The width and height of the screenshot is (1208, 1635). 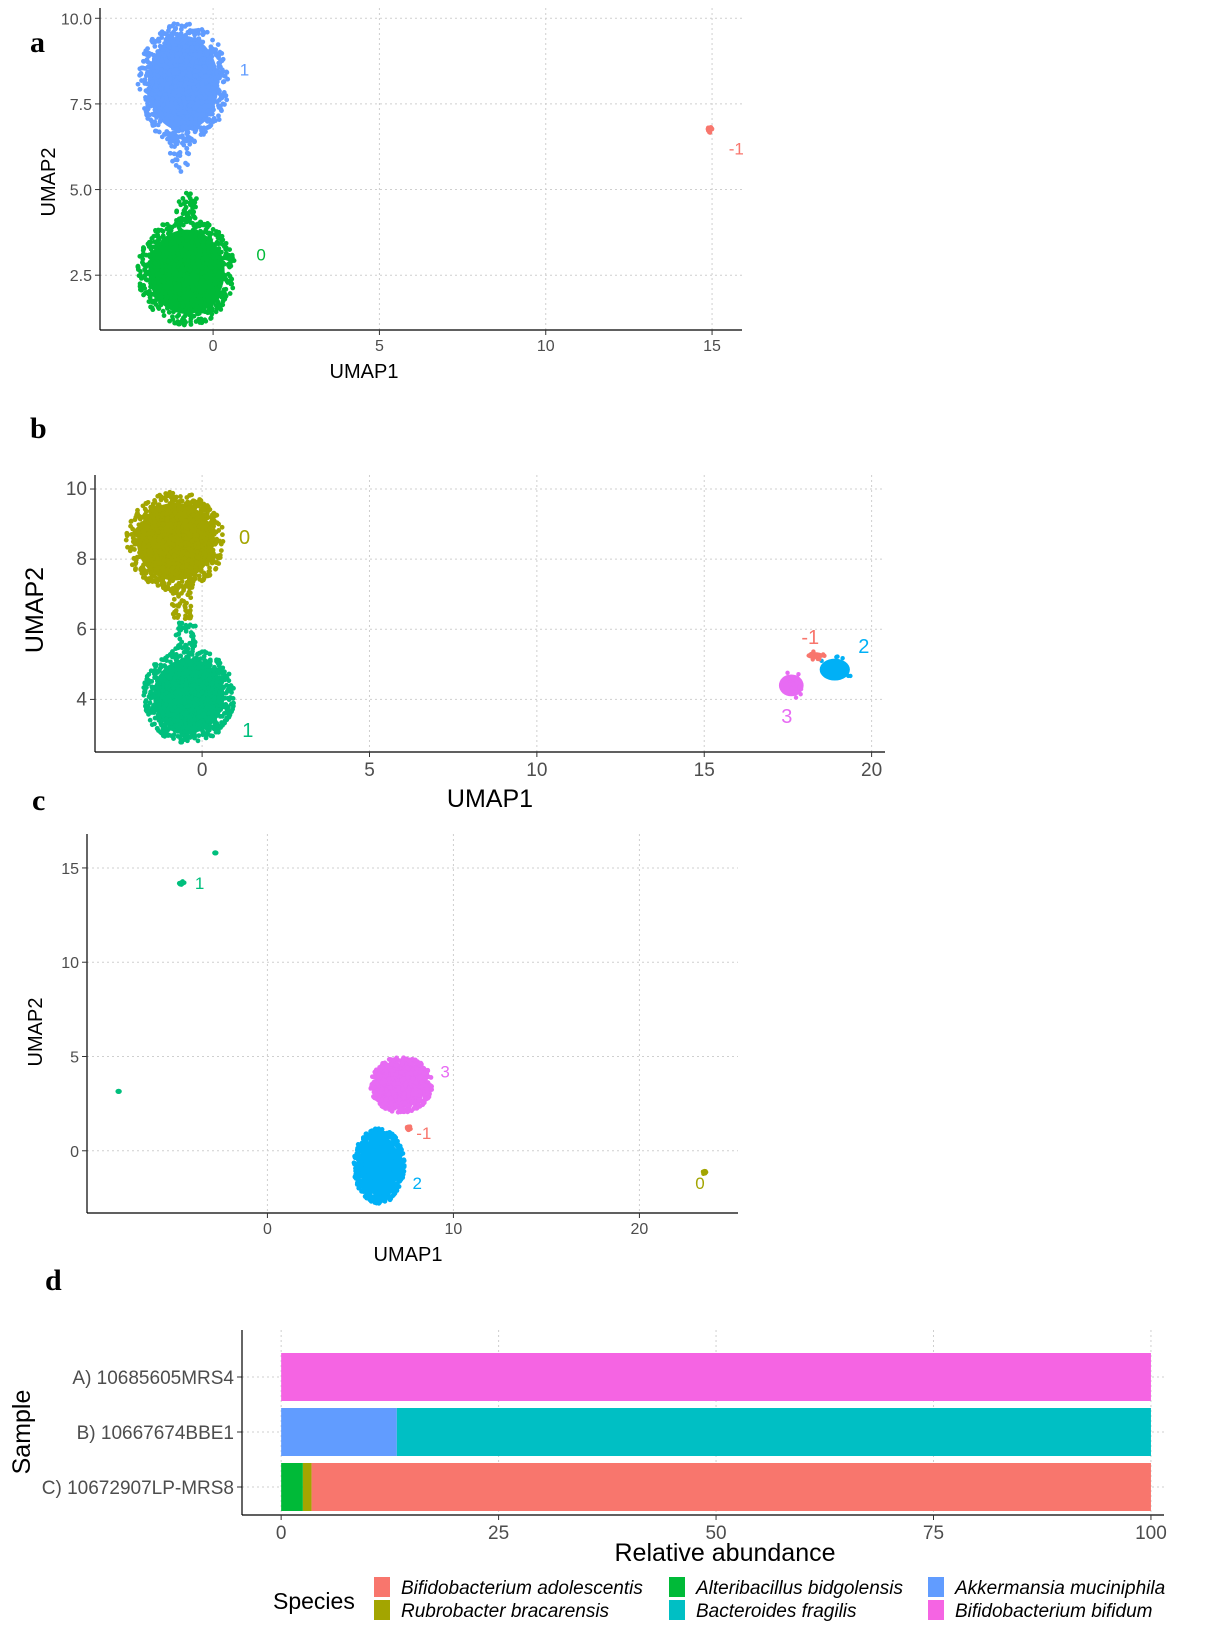 What do you see at coordinates (677, 1587) in the screenshot?
I see `legend-swatch` at bounding box center [677, 1587].